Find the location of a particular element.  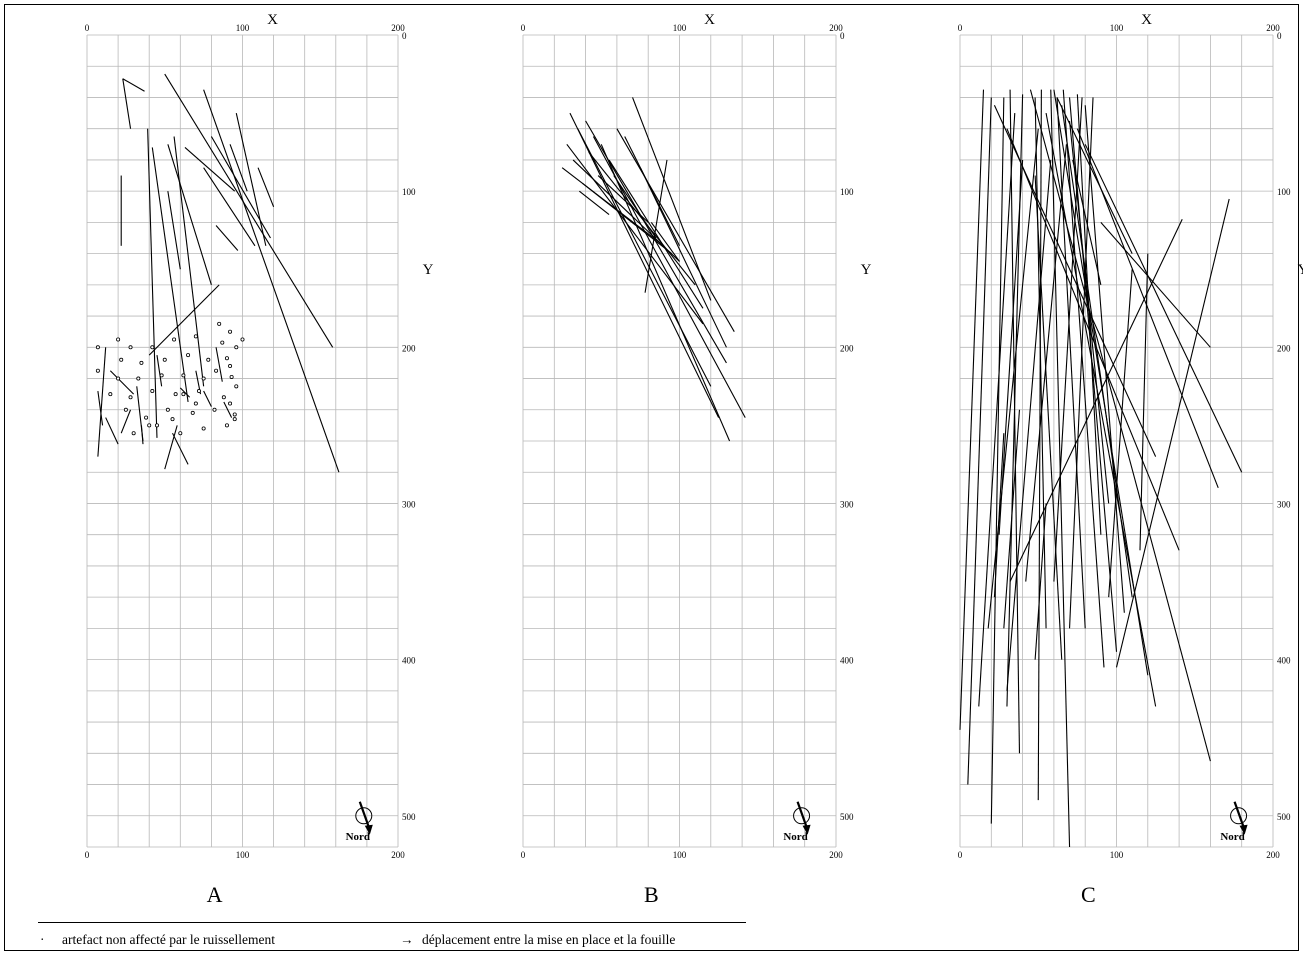

north-compass-icon: Nord is located at coordinates (797, 822).